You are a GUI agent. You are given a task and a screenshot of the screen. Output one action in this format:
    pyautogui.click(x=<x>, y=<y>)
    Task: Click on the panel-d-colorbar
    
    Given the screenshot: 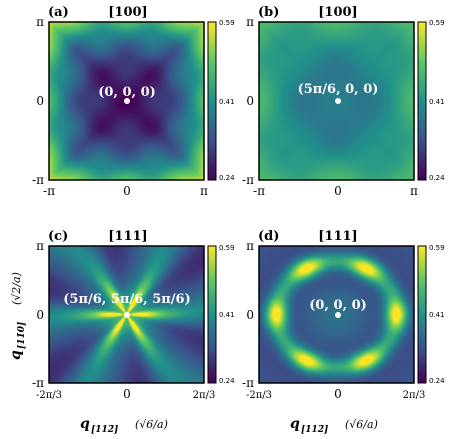 What is the action you would take?
    pyautogui.click(x=422, y=314)
    